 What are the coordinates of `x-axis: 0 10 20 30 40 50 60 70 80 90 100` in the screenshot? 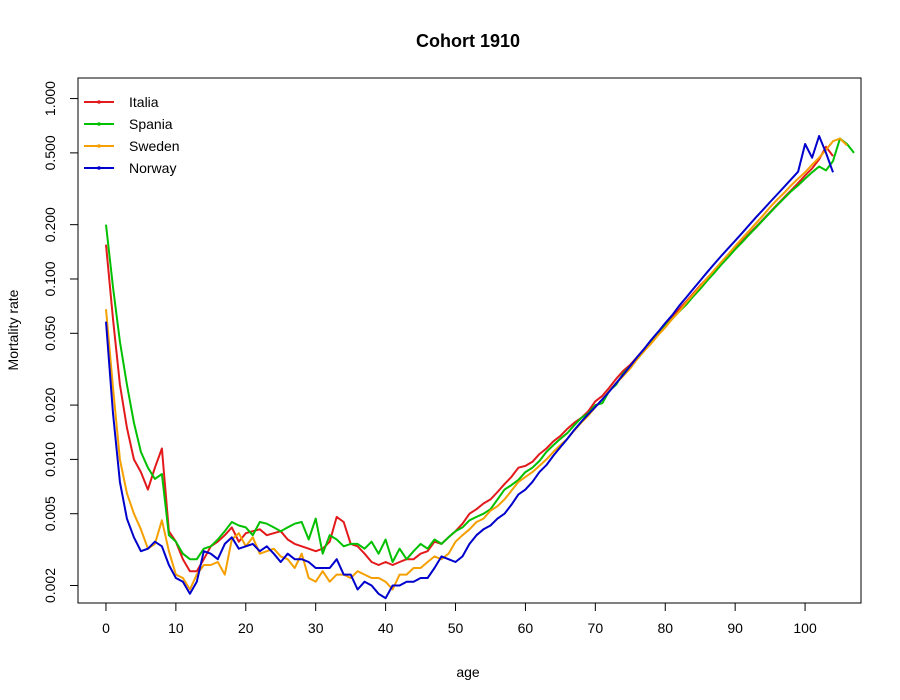 It's located at (459, 619).